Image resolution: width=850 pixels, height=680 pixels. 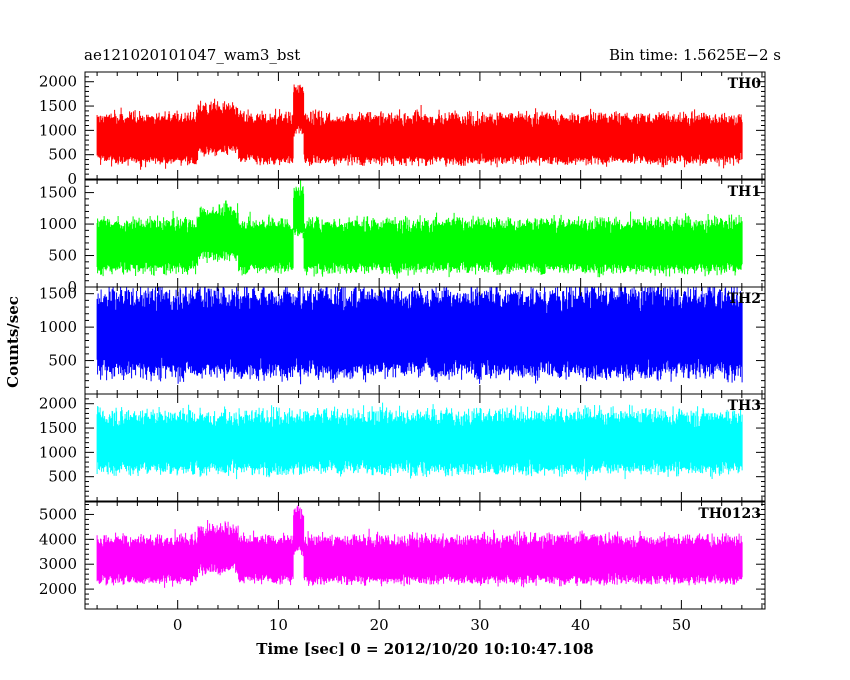 What do you see at coordinates (58, 514) in the screenshot?
I see `y-tick-label: 5000` at bounding box center [58, 514].